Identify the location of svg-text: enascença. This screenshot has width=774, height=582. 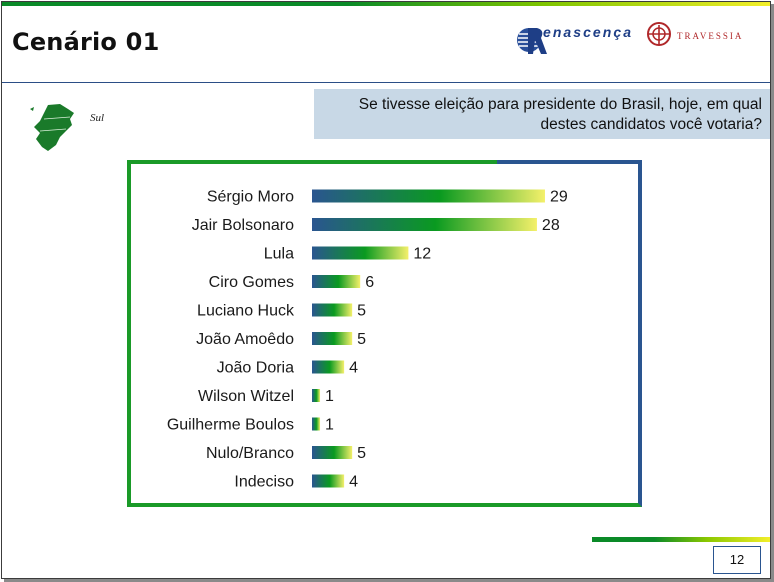
(587, 32).